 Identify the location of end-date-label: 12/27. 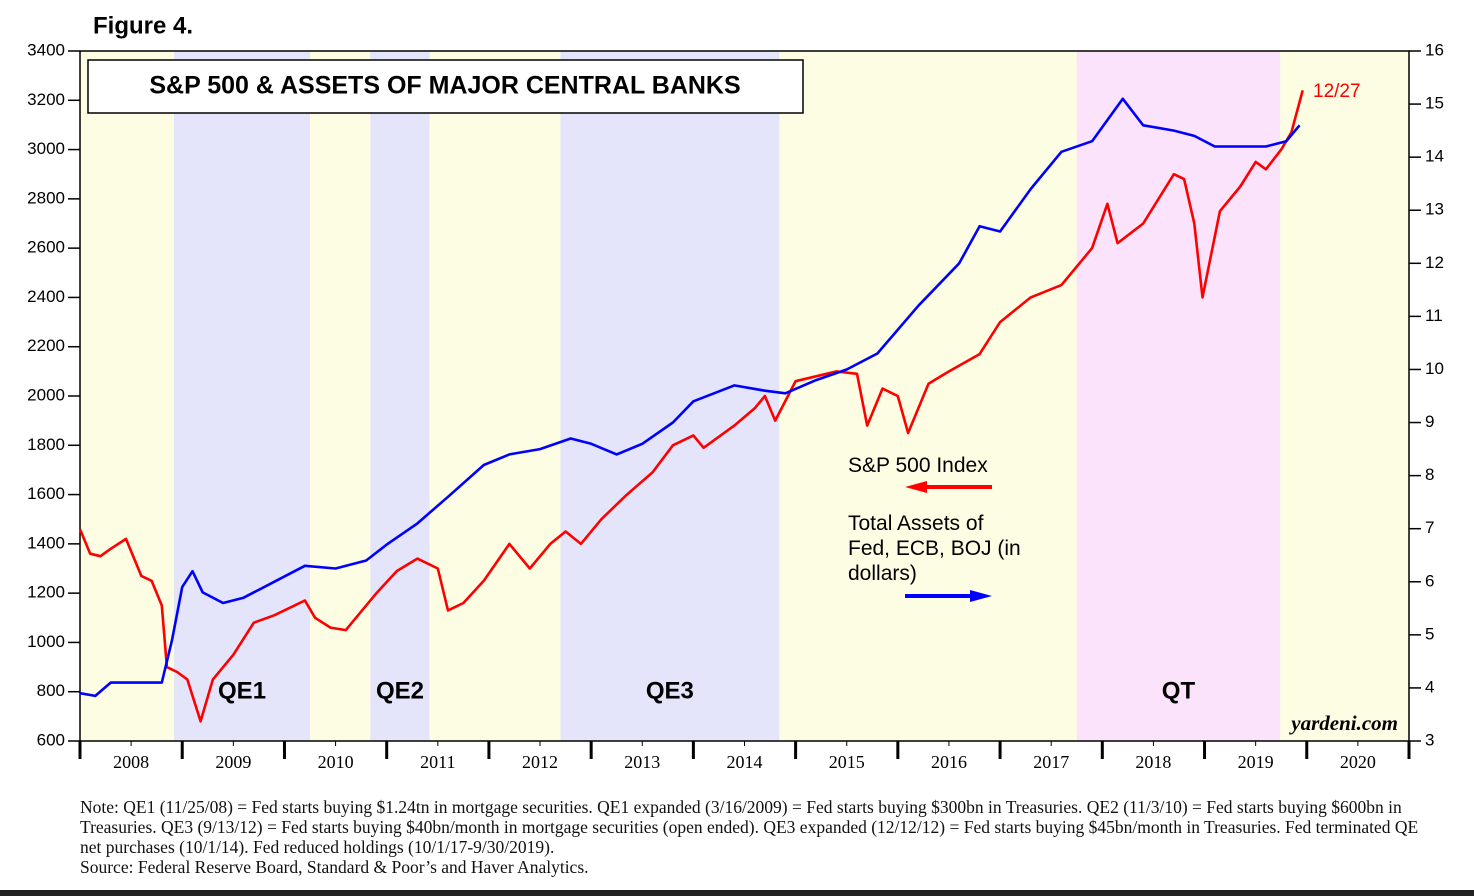
(1337, 91).